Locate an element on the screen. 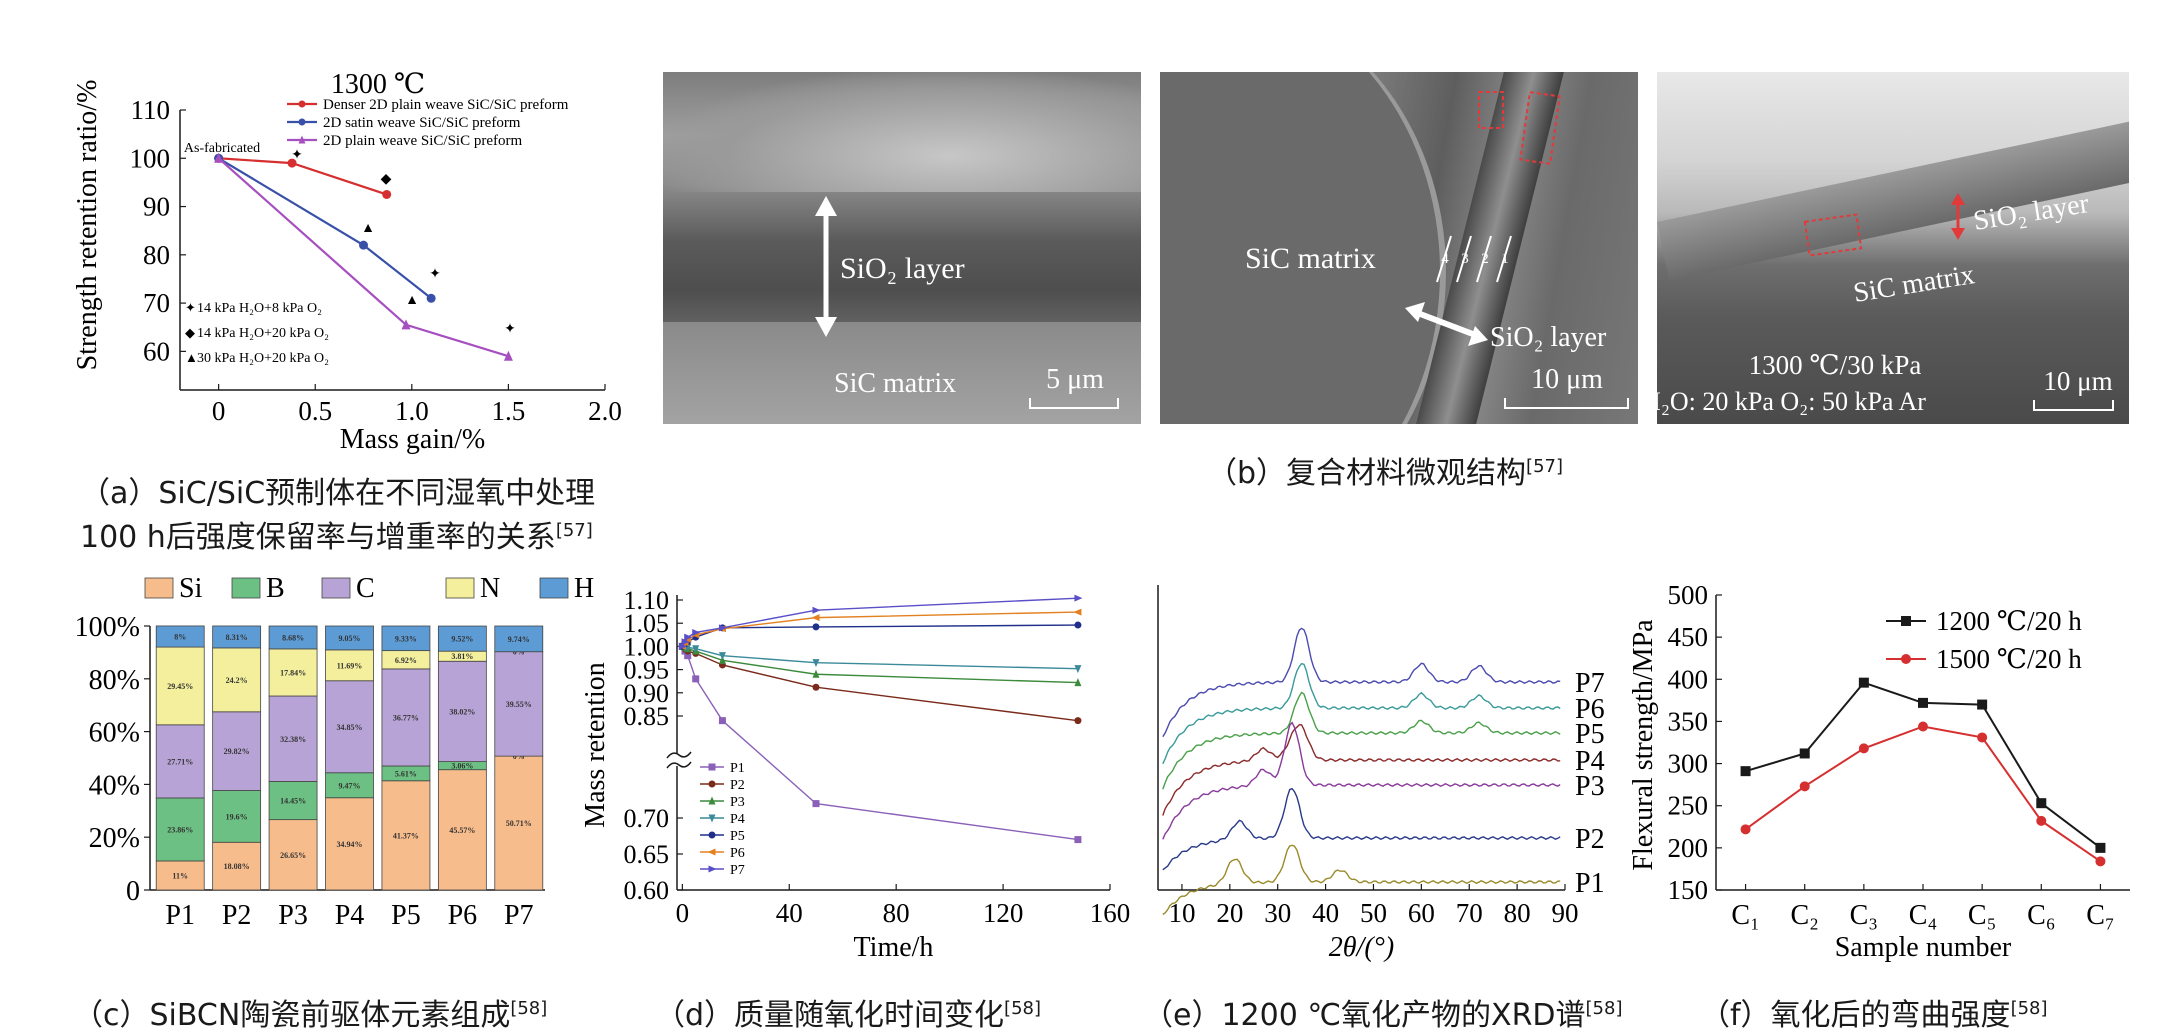 This screenshot has height=1034, width=2179. data-label: 9.74% is located at coordinates (519, 639).